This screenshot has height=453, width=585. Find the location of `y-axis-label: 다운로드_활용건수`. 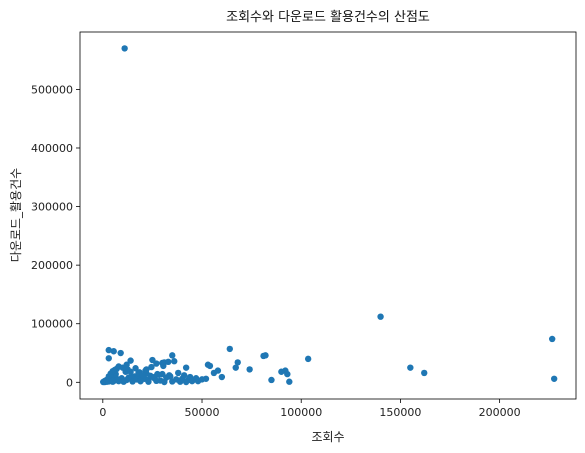

y-axis-label: 다운로드_활용건수 is located at coordinates (16, 215).